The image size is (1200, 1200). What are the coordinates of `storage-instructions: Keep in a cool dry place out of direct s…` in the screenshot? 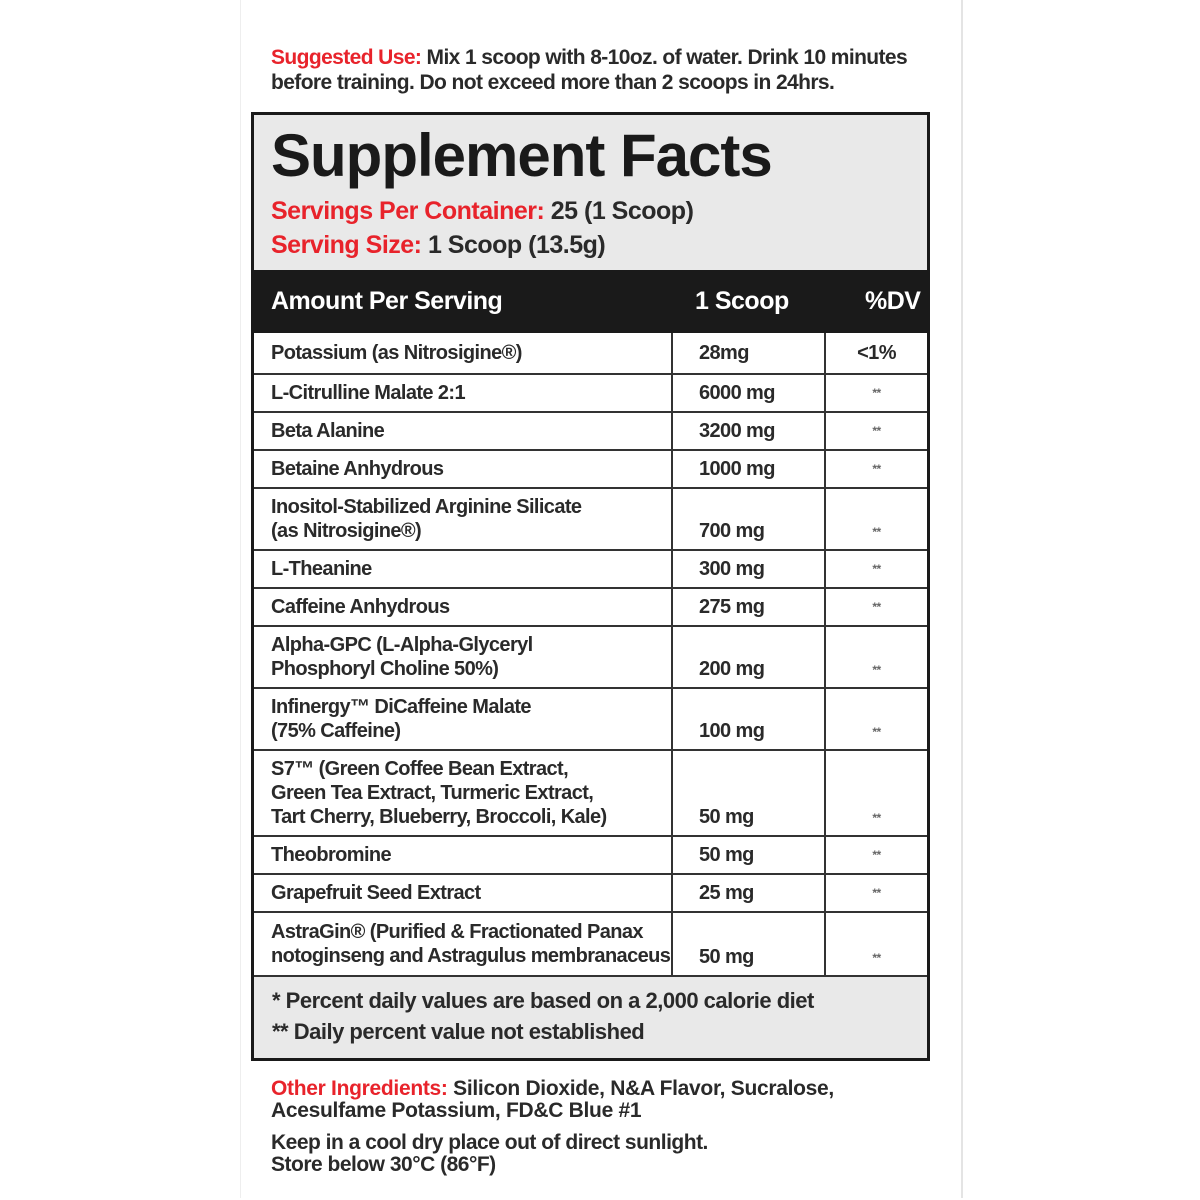 It's located at (611, 1154).